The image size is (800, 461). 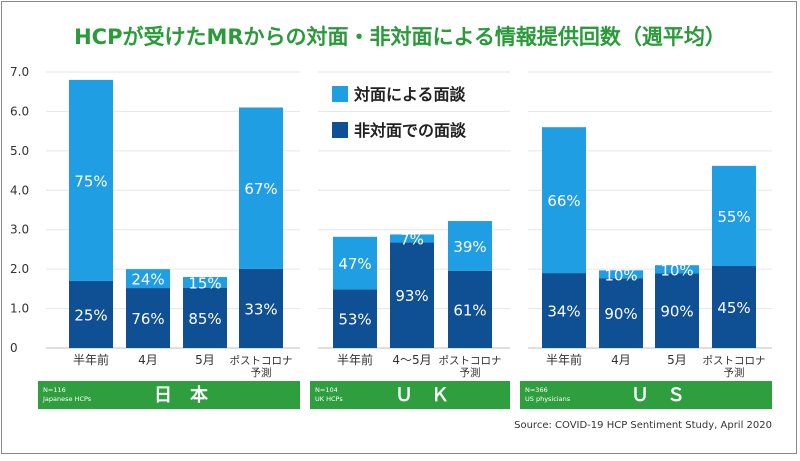 What do you see at coordinates (19, 309) in the screenshot?
I see `y-tick-label: 1.0` at bounding box center [19, 309].